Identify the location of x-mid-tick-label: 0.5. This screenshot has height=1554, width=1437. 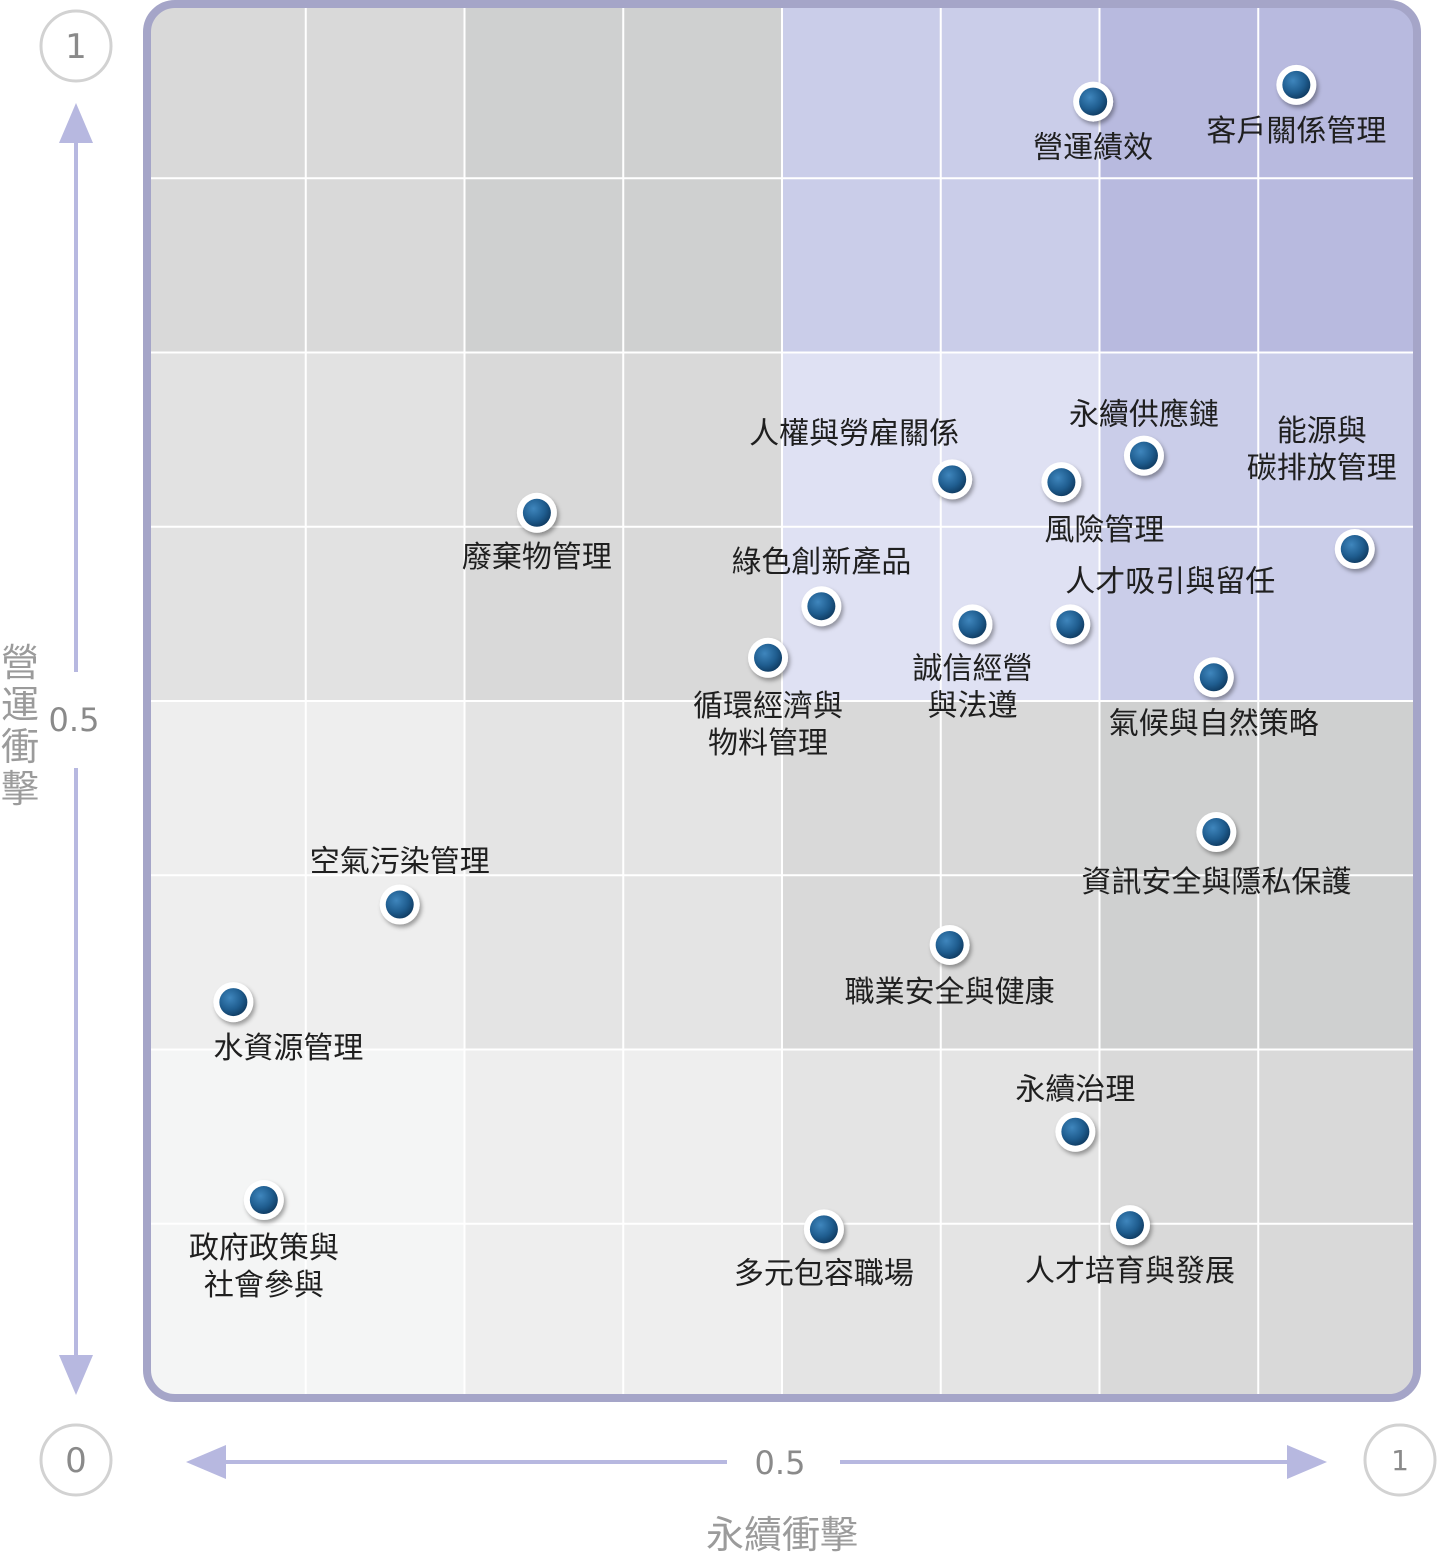
(780, 1463).